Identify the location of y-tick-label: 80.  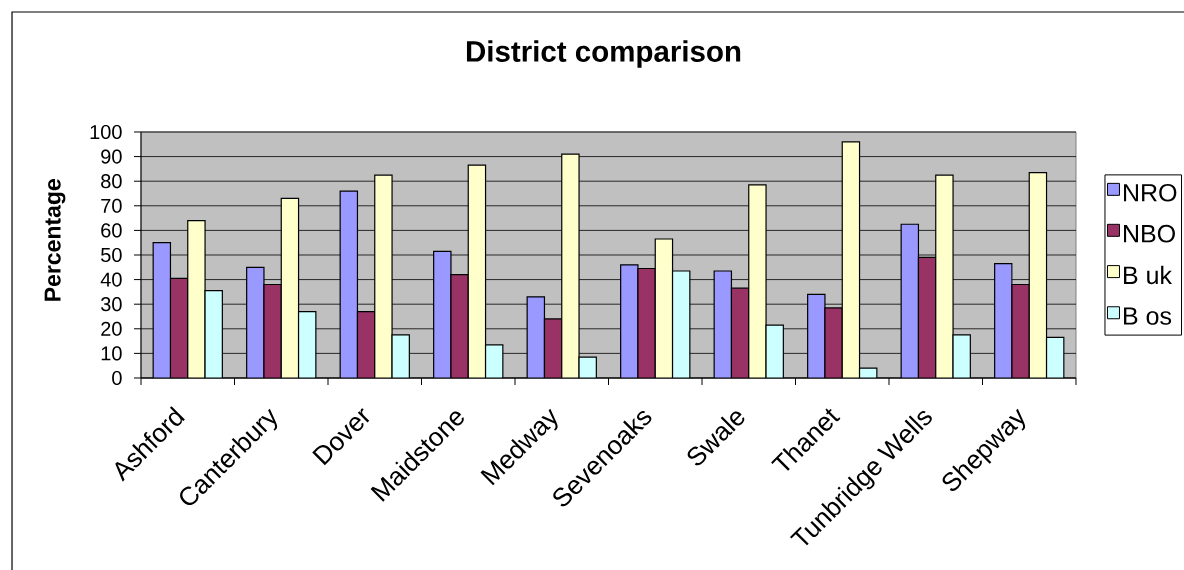
(111, 181).